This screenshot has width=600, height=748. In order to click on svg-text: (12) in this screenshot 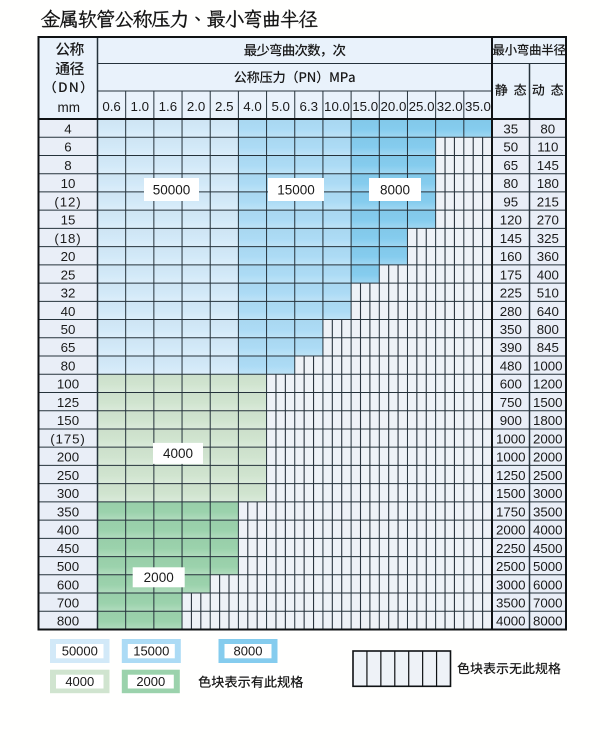, I will do `click(67, 201)`.